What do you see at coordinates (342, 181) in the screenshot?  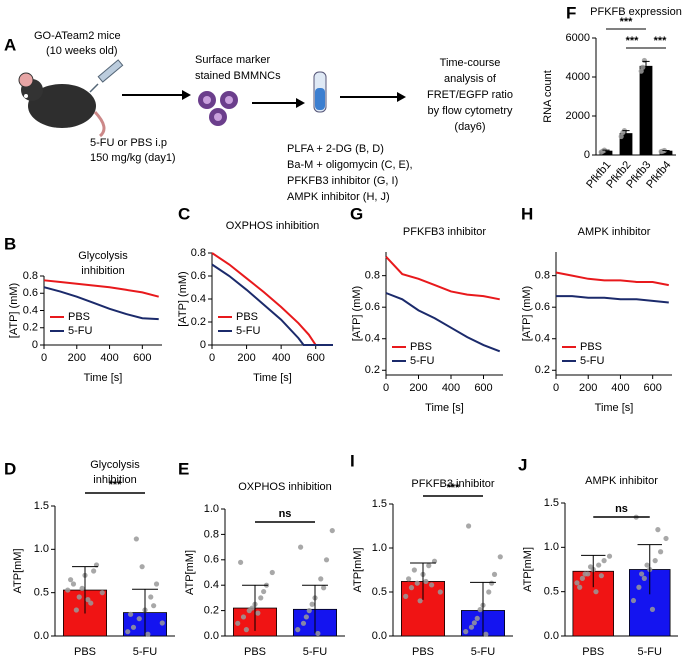 I see `schematic-text: PFKFB3 inhibitor (G, I)` at bounding box center [342, 181].